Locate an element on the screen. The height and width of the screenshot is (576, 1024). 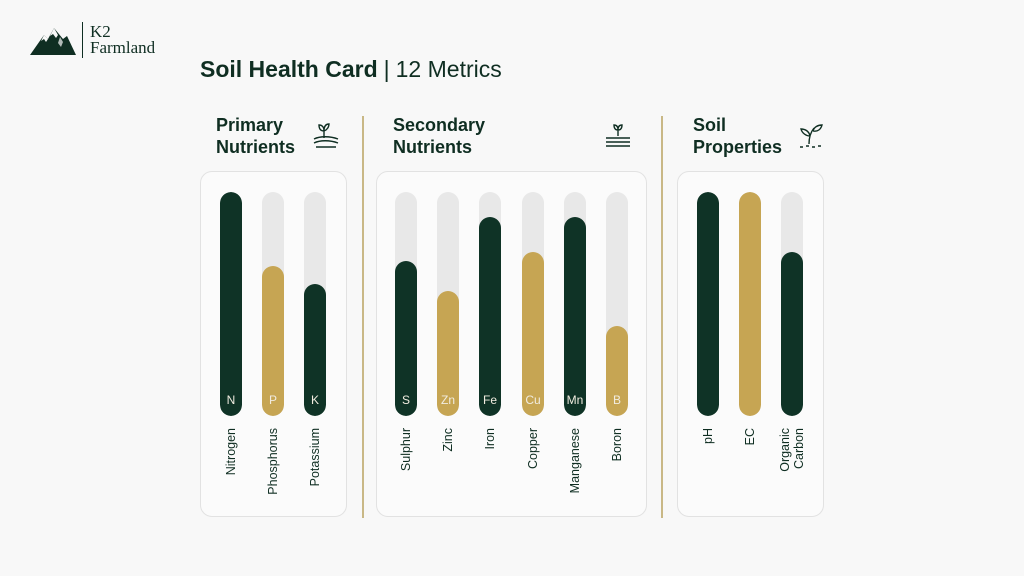
logo-divider is located at coordinates (82, 40).